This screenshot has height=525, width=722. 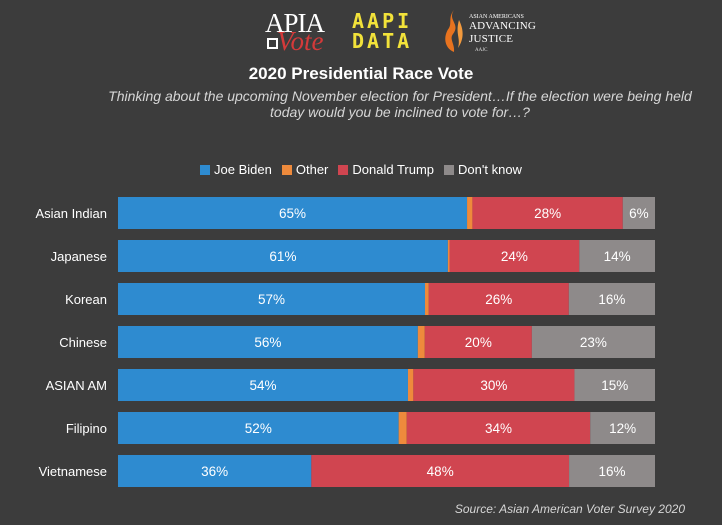 I want to click on data-label: 6%, so click(x=639, y=213).